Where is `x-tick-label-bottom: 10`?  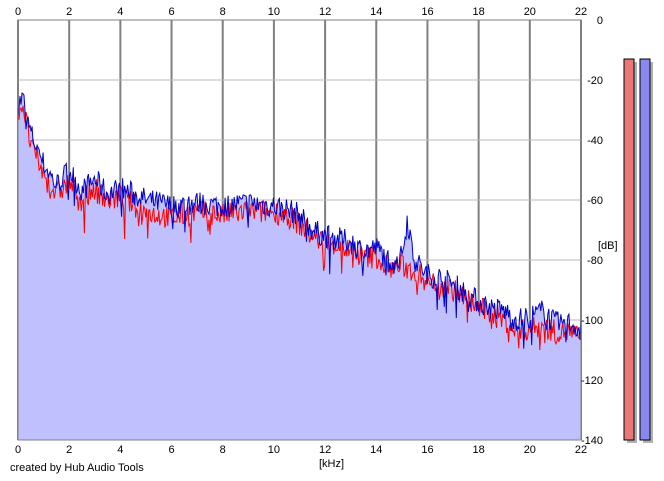
x-tick-label-bottom: 10 is located at coordinates (274, 450).